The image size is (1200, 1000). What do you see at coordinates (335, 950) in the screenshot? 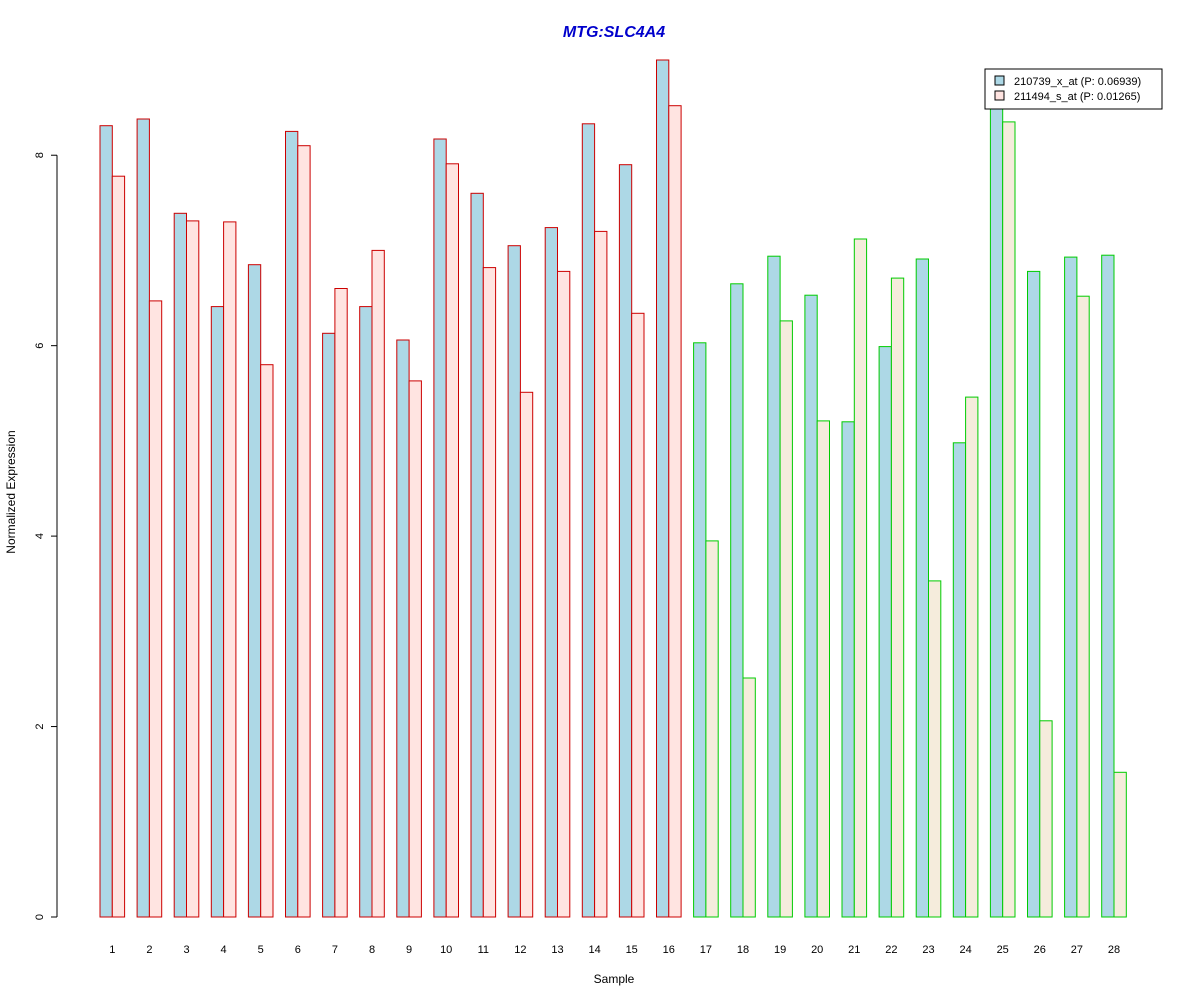
I see `x-tick-label: 7` at bounding box center [335, 950].